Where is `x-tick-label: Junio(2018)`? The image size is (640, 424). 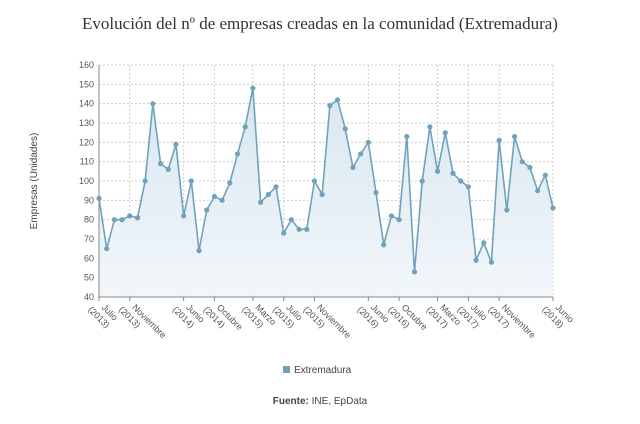 x-tick-label: Junio(2018) is located at coordinates (558, 316).